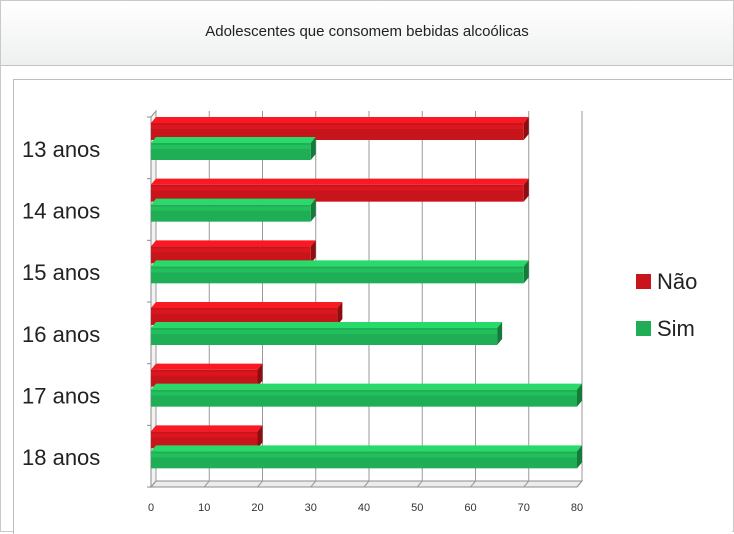  Describe the element at coordinates (61, 149) in the screenshot. I see `y-tick-label: 13 anos` at that location.